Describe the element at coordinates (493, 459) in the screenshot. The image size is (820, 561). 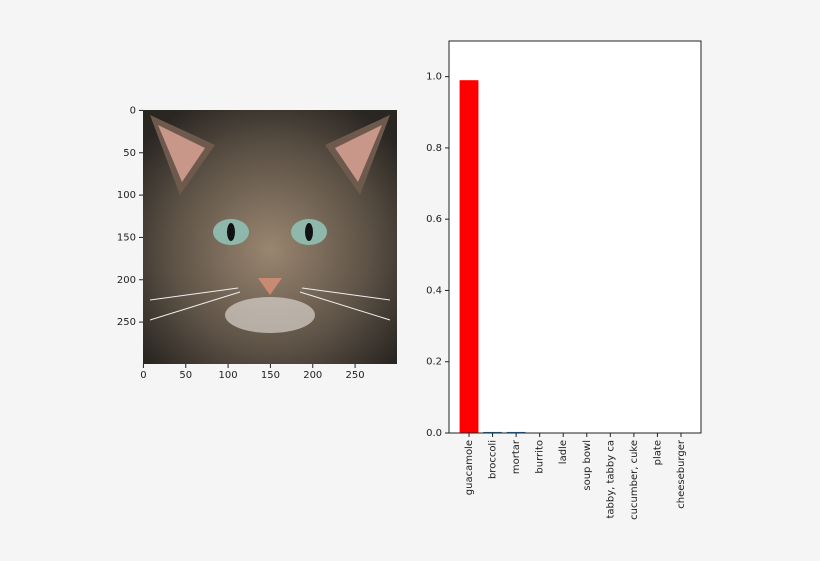
I see `x-tick-label: broccoli` at that location.